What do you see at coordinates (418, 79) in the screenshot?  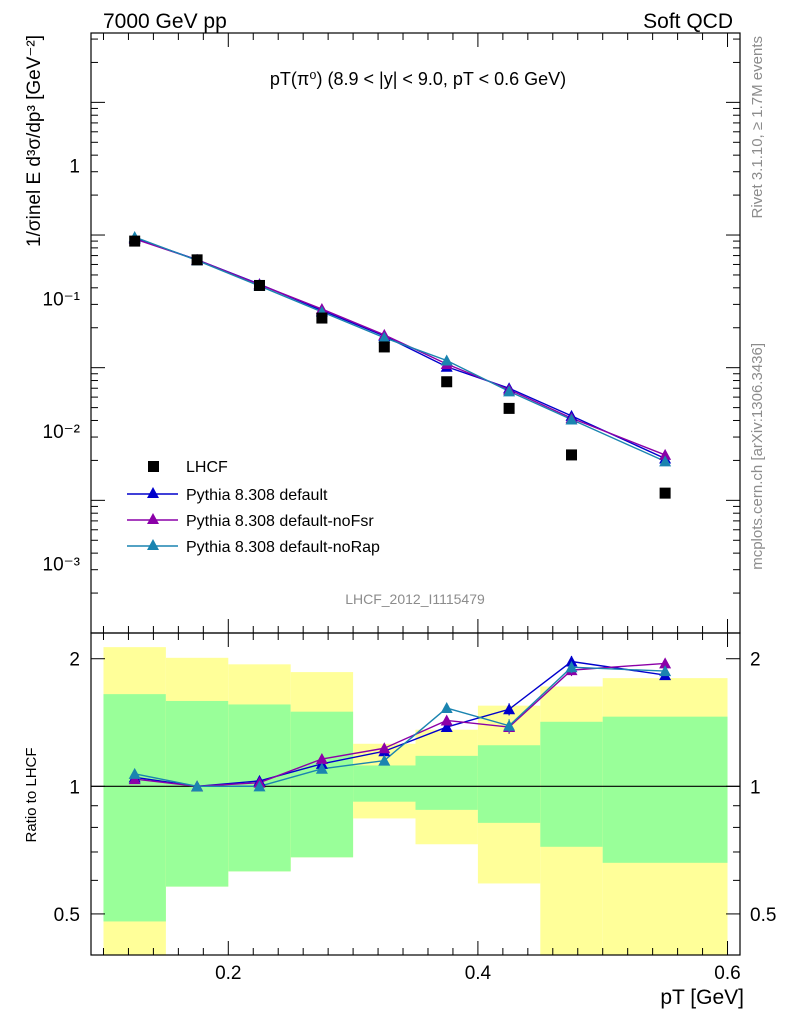 I see `plot-title: pT(π⁰) (8.9 < |y| < 9.0, pT < 0.6 GeV)` at bounding box center [418, 79].